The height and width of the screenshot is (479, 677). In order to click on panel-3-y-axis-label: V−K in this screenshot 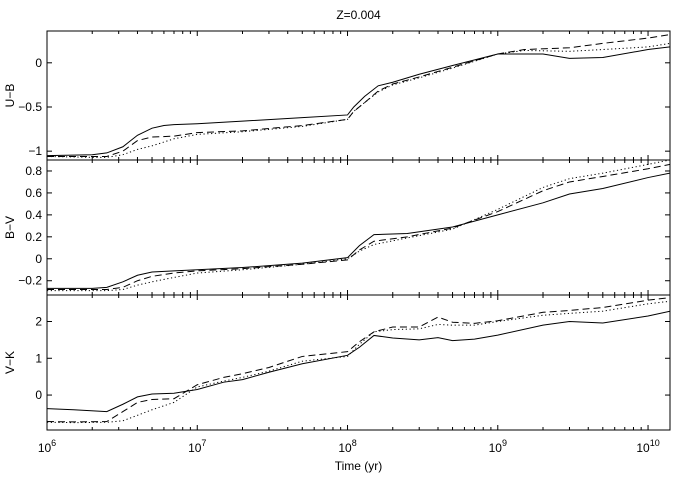, I will do `click(10, 362)`.